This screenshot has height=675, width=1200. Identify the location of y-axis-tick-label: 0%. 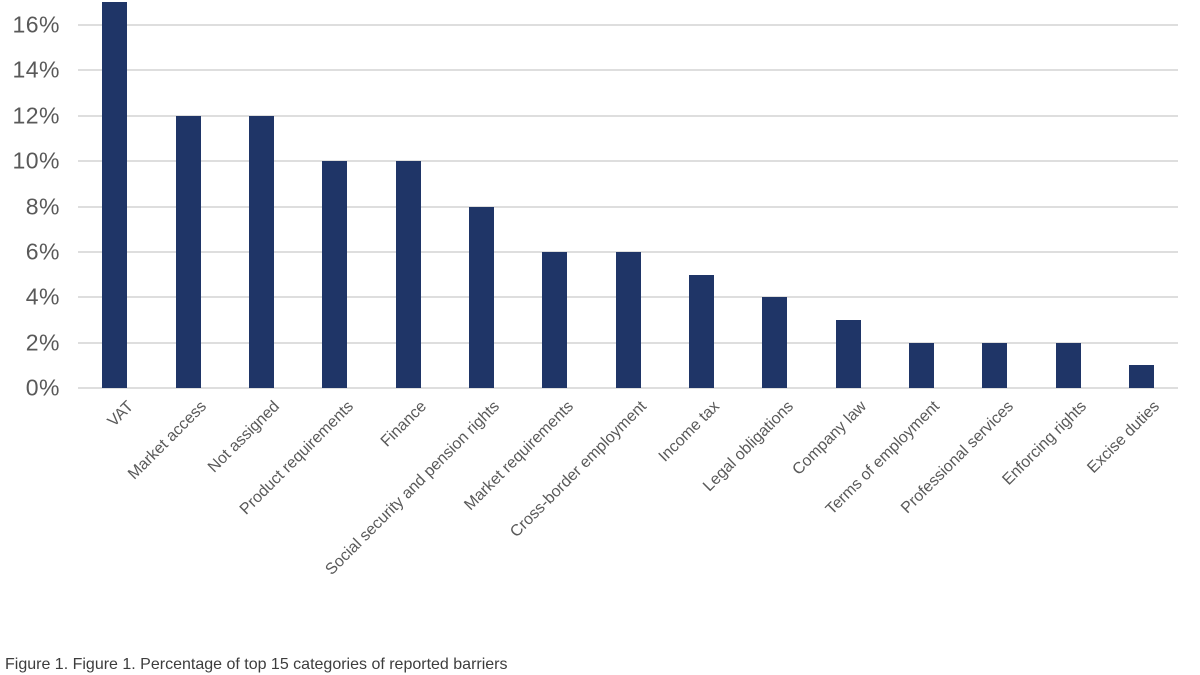
(42, 387).